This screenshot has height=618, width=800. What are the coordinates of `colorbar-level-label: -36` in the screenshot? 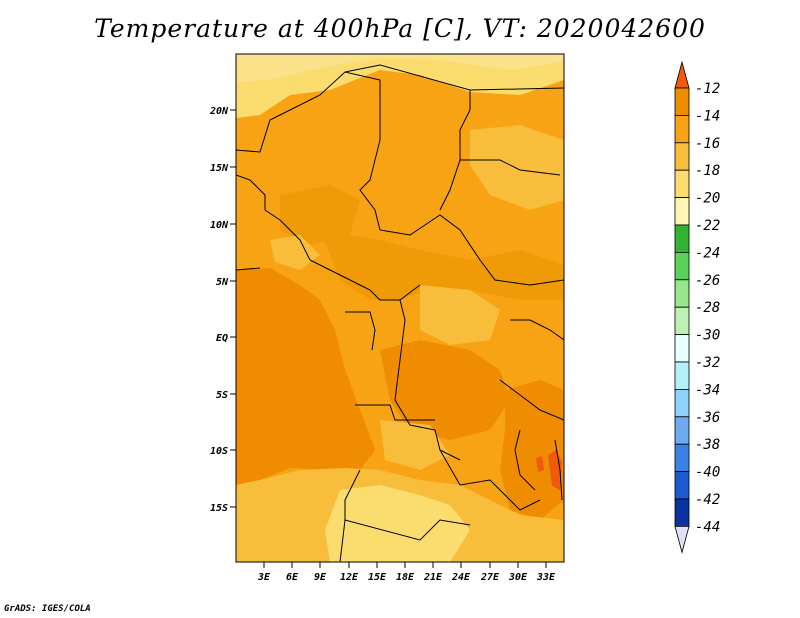 It's located at (707, 418).